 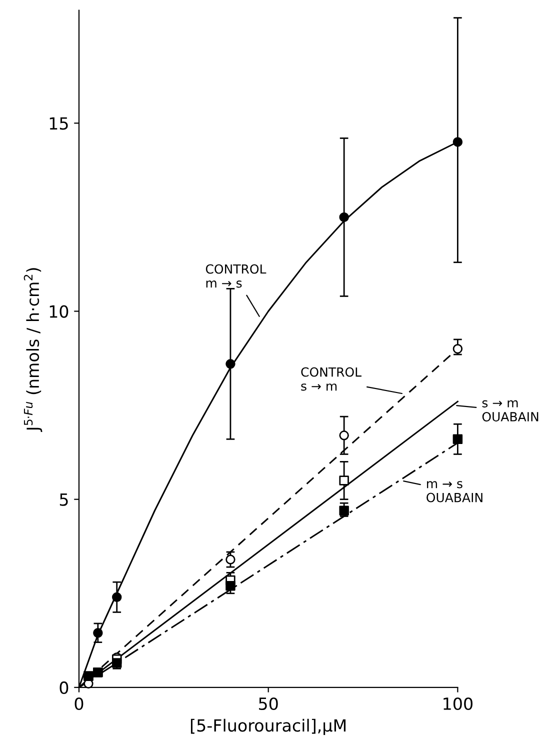 I want to click on y-tick-label: 10, so click(x=59, y=311).